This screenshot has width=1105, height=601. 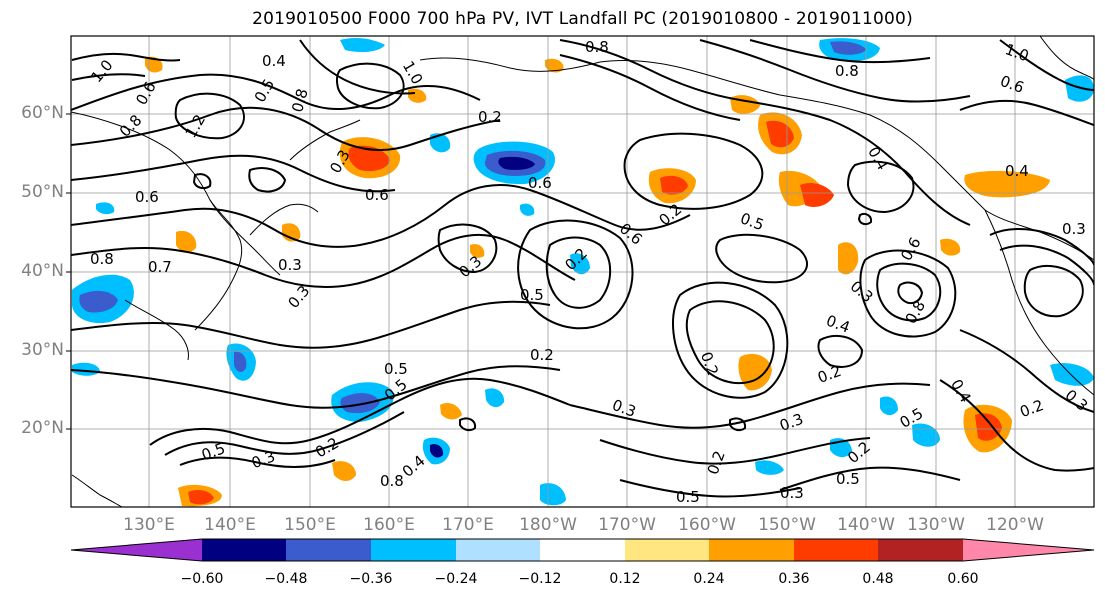 I want to click on colorbar-tick-label: −0.48, so click(x=286, y=579).